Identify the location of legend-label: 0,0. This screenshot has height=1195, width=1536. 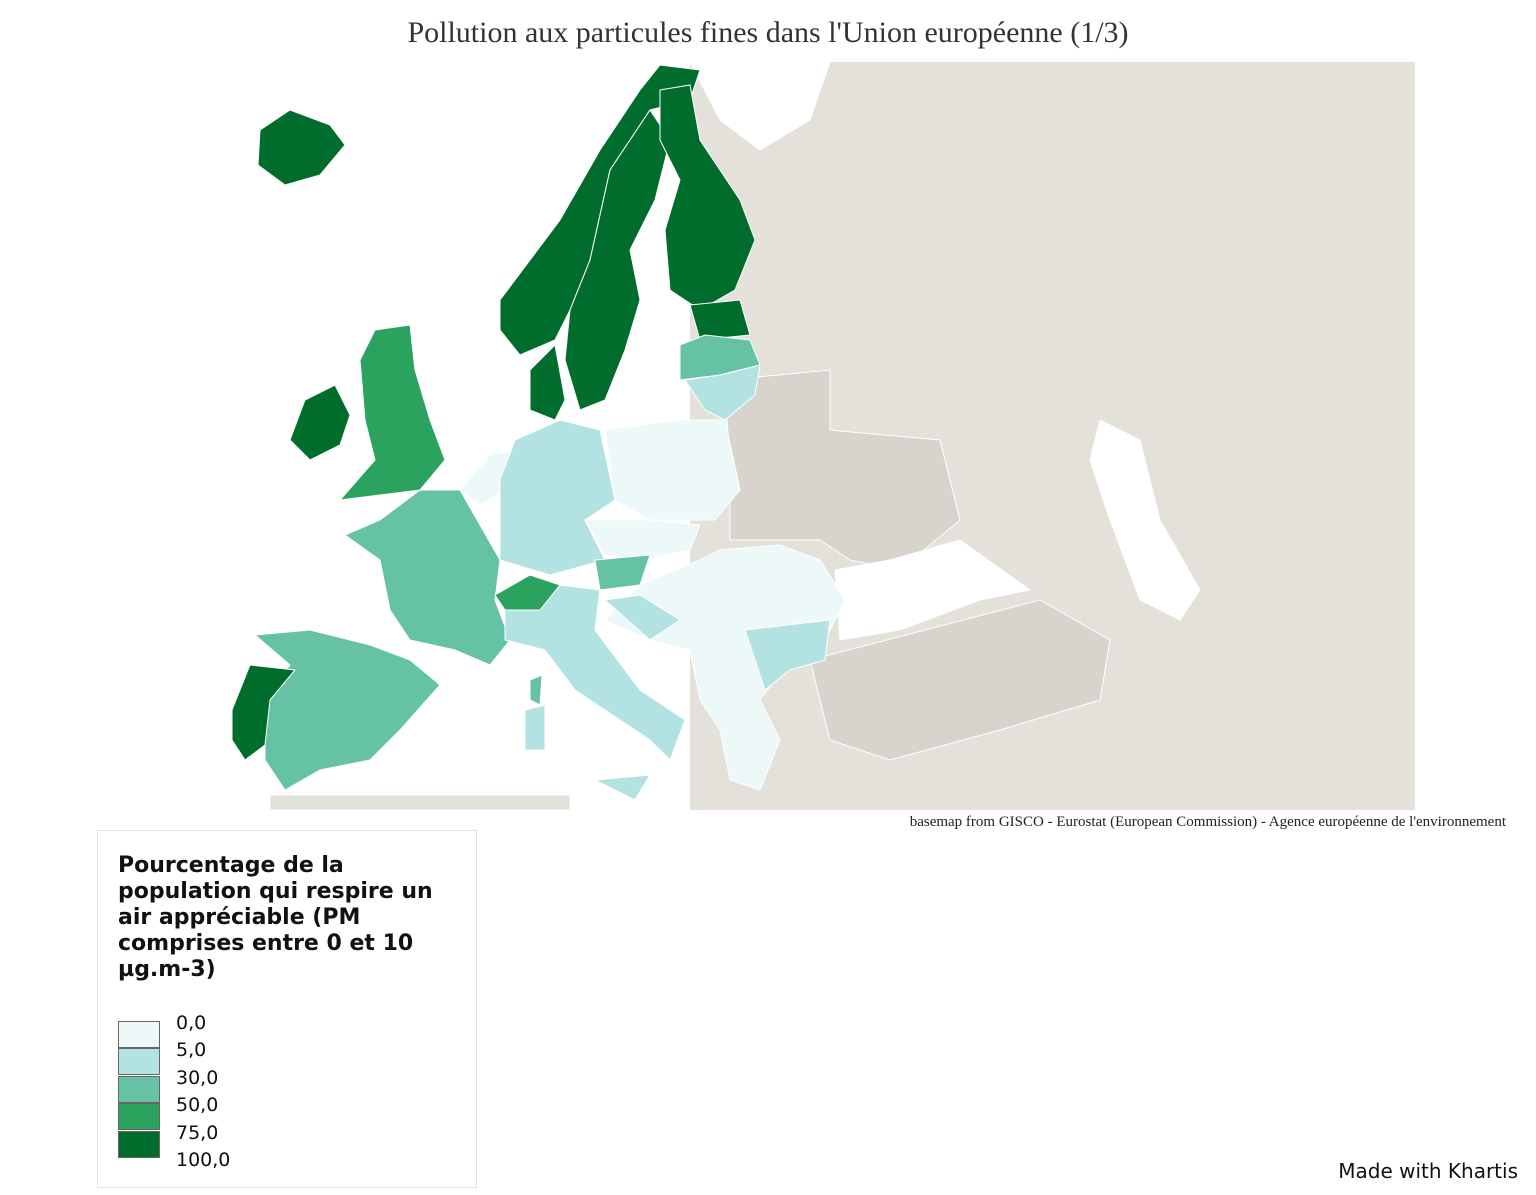
(191, 1023).